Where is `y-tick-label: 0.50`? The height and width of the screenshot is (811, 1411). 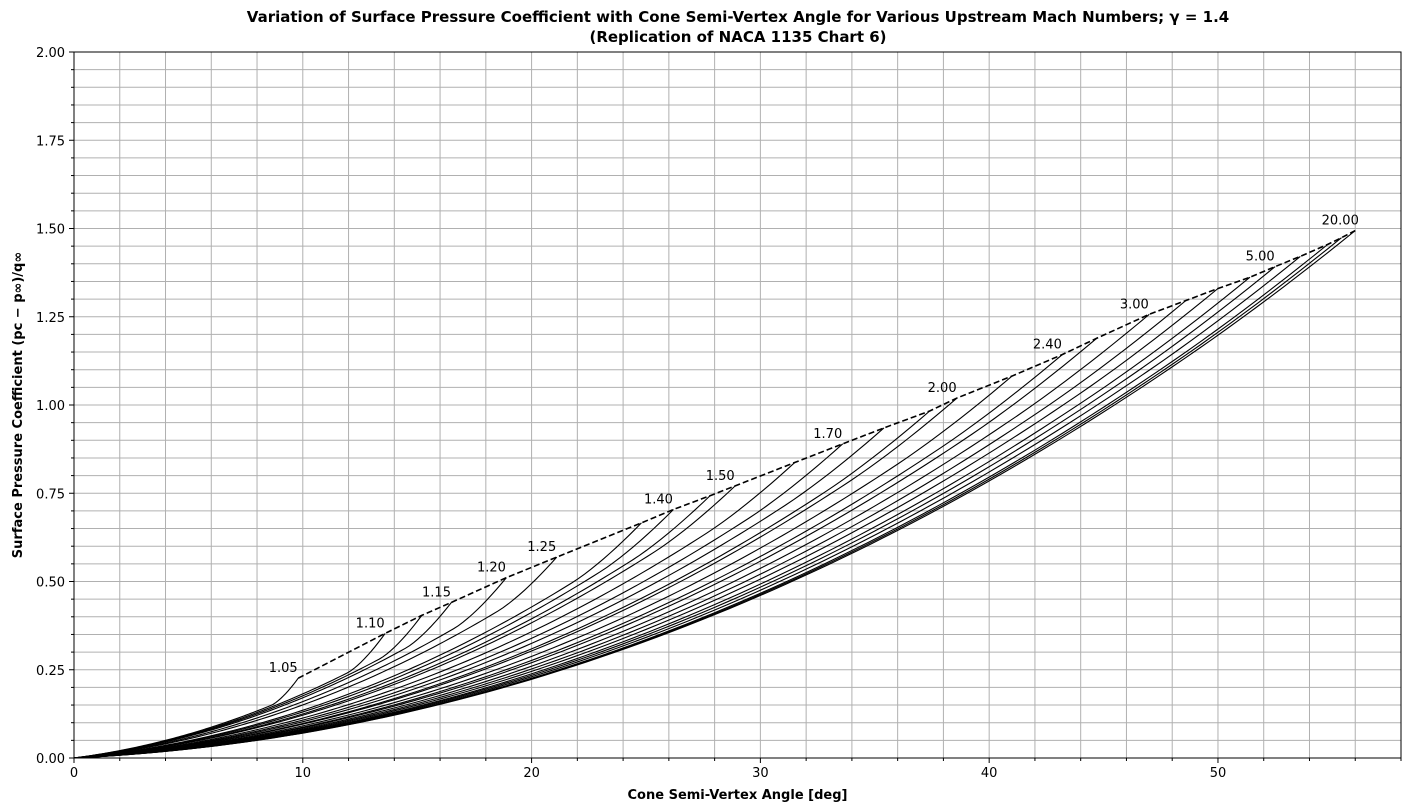
y-tick-label: 0.50 is located at coordinates (50, 583).